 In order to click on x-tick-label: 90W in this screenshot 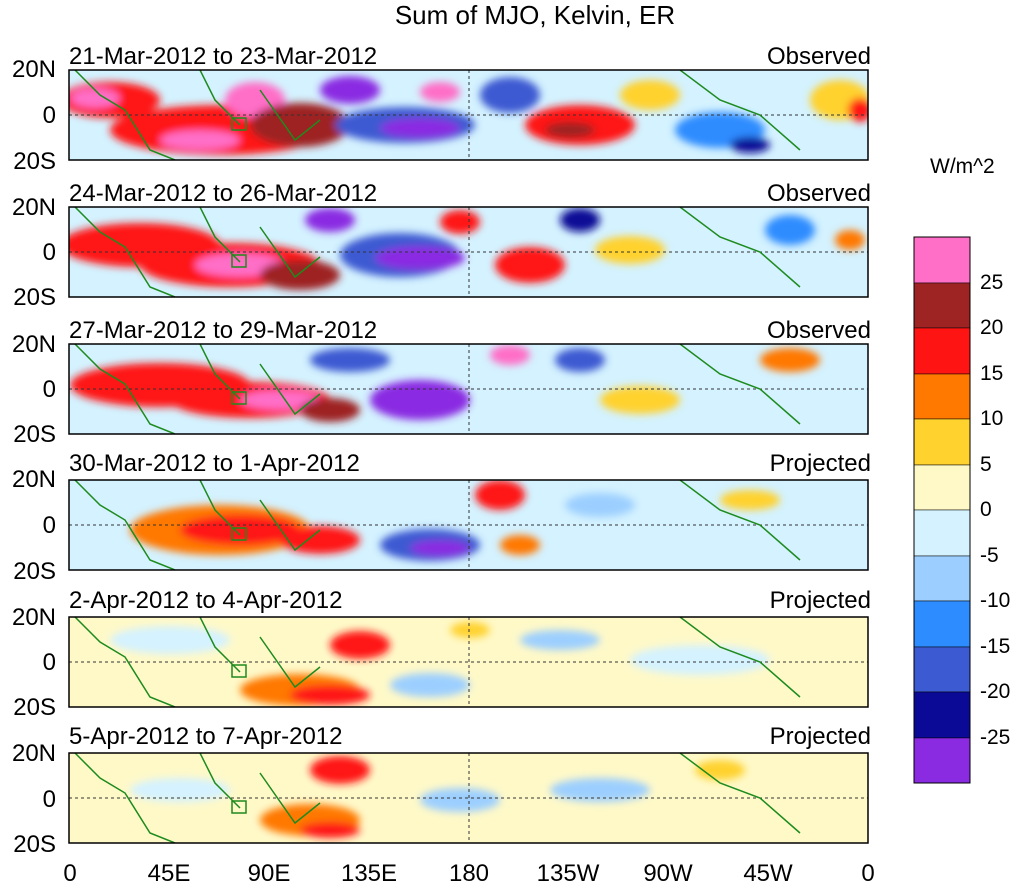, I will do `click(668, 873)`.